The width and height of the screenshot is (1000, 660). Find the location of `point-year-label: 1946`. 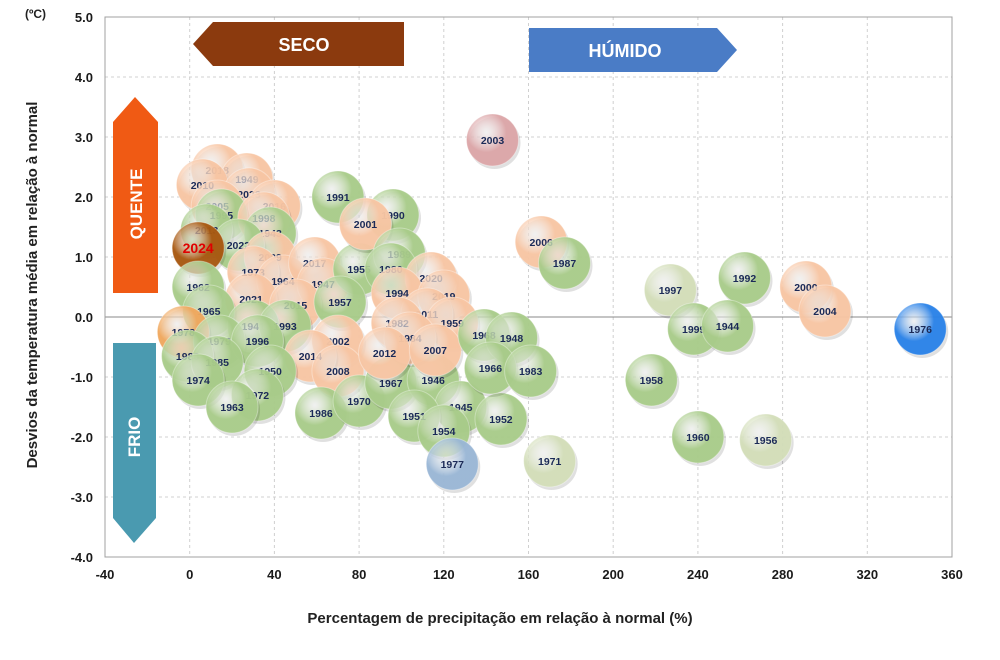

point-year-label: 1946 is located at coordinates (434, 381).